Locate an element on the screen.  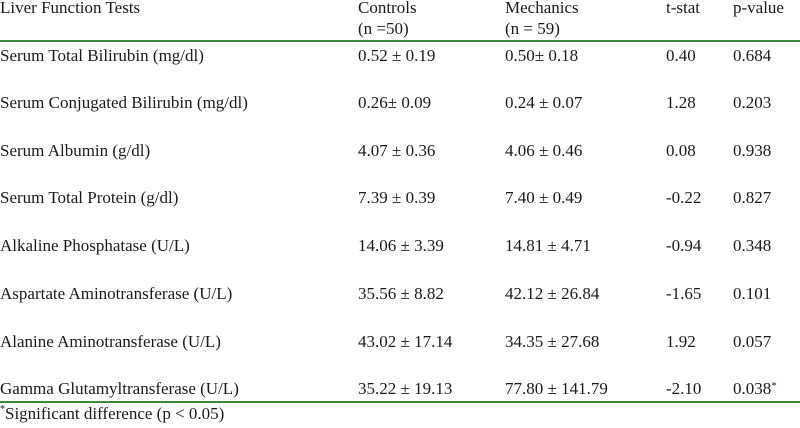
p-value-text: 0.684 is located at coordinates (752, 55).